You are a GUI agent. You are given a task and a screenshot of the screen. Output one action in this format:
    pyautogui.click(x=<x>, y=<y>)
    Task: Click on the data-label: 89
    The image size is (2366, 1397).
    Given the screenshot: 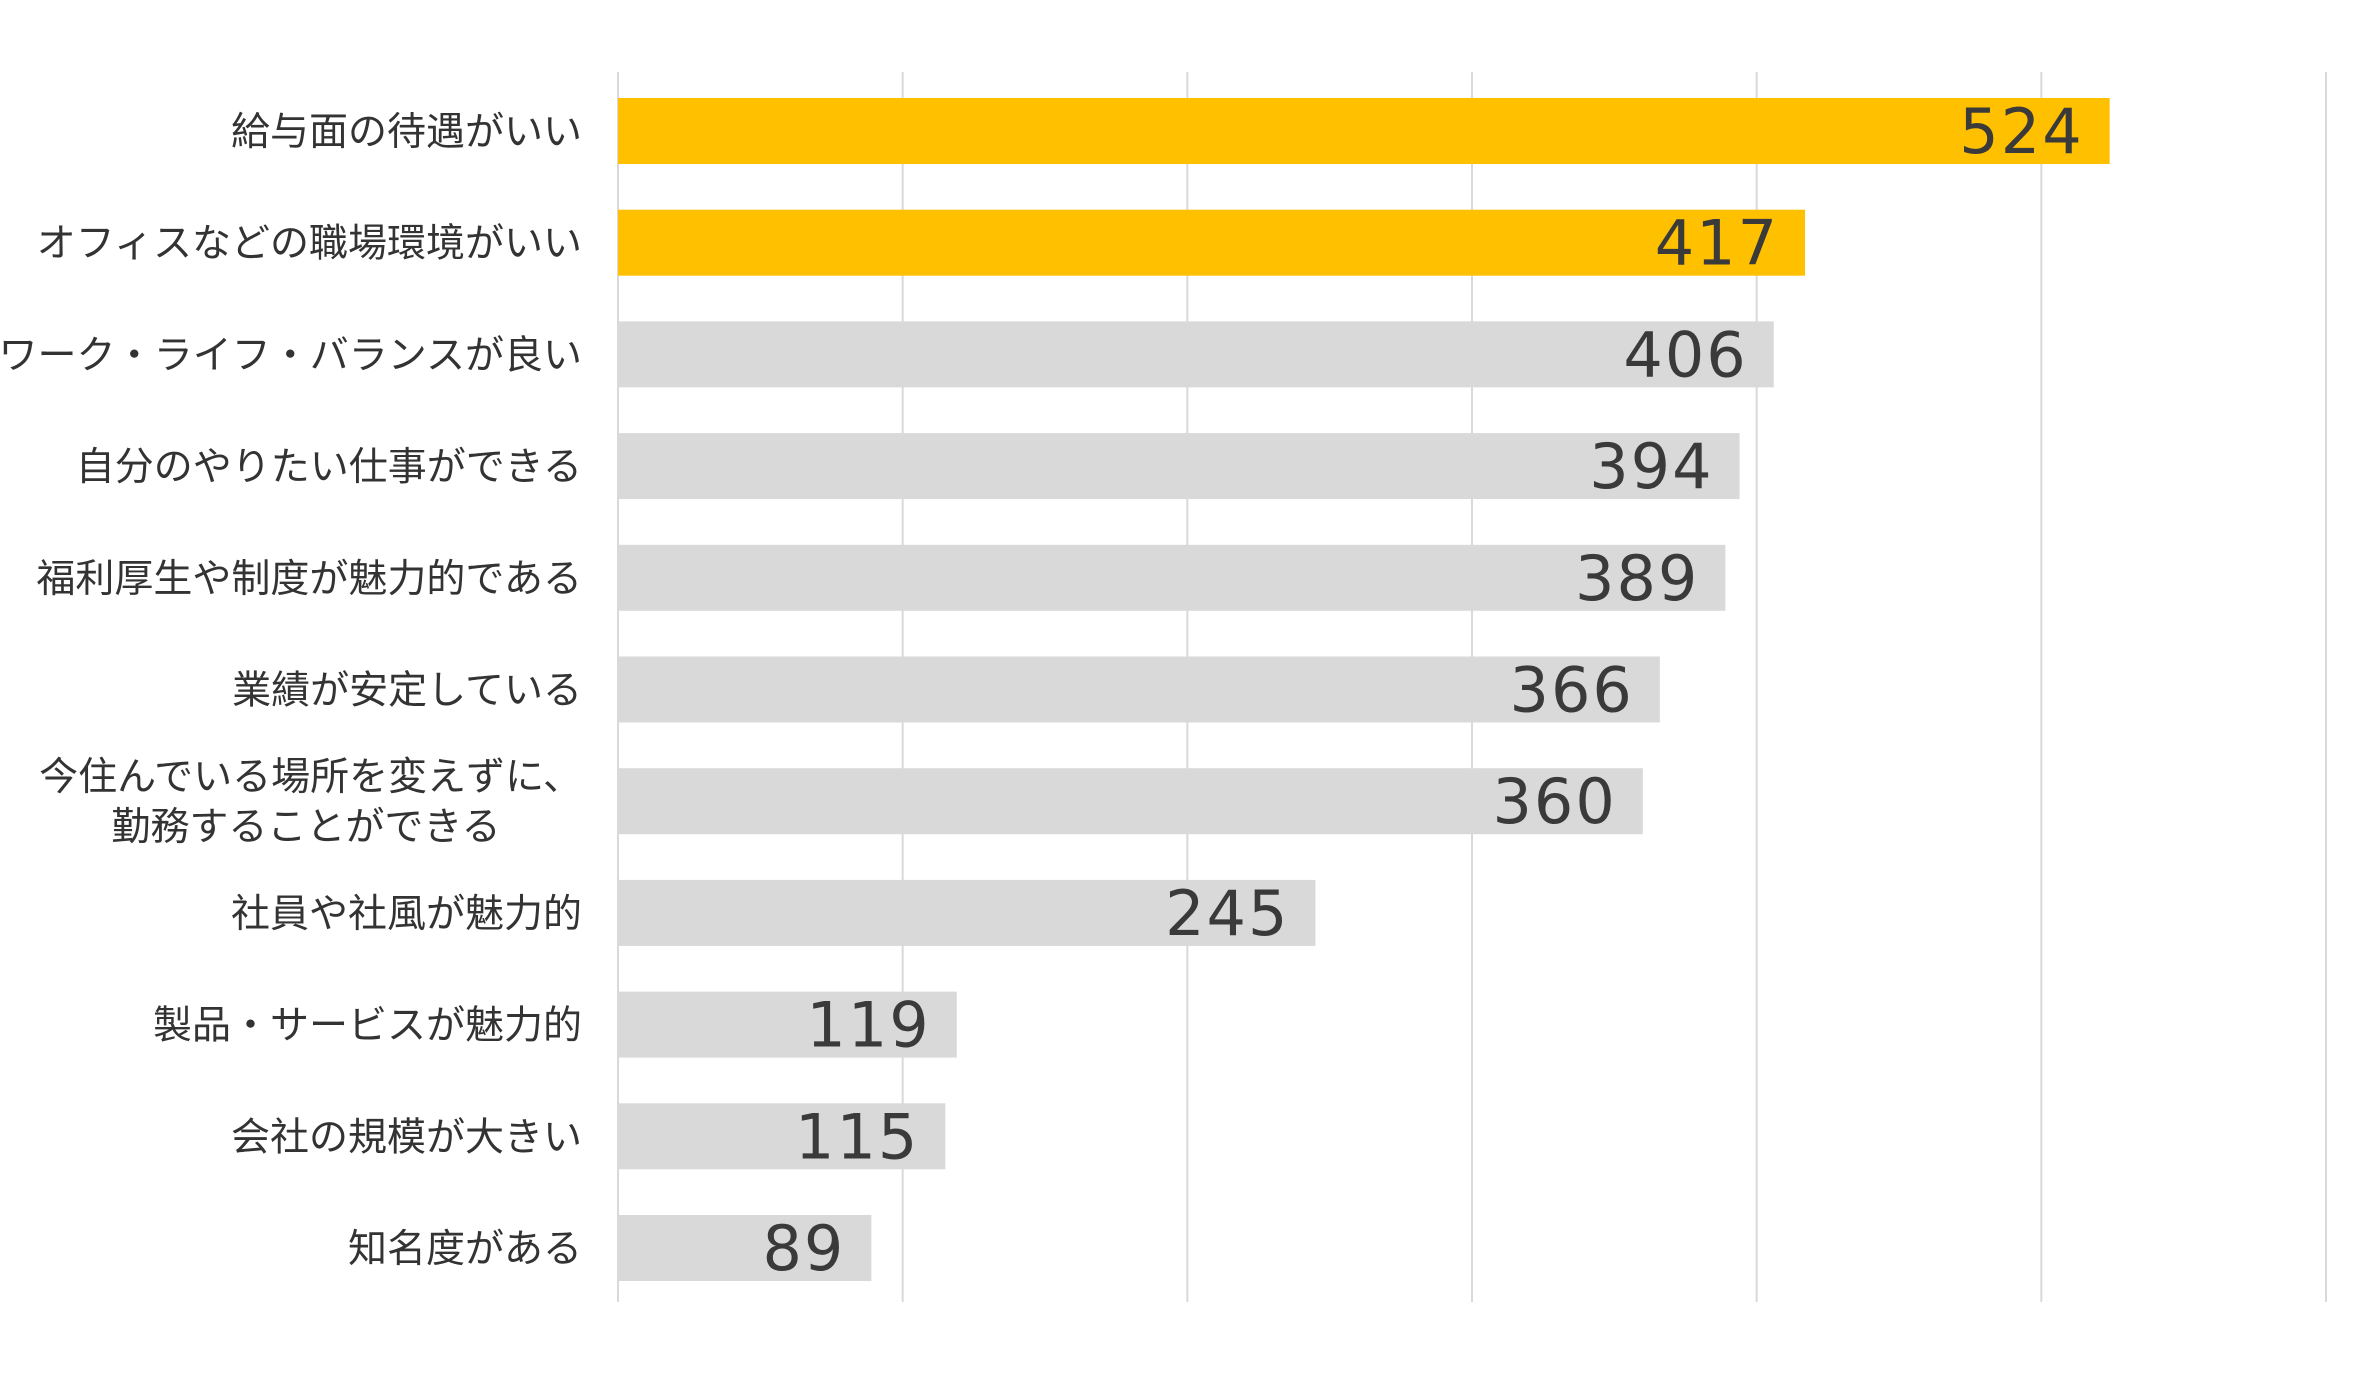 What is the action you would take?
    pyautogui.click(x=803, y=1248)
    